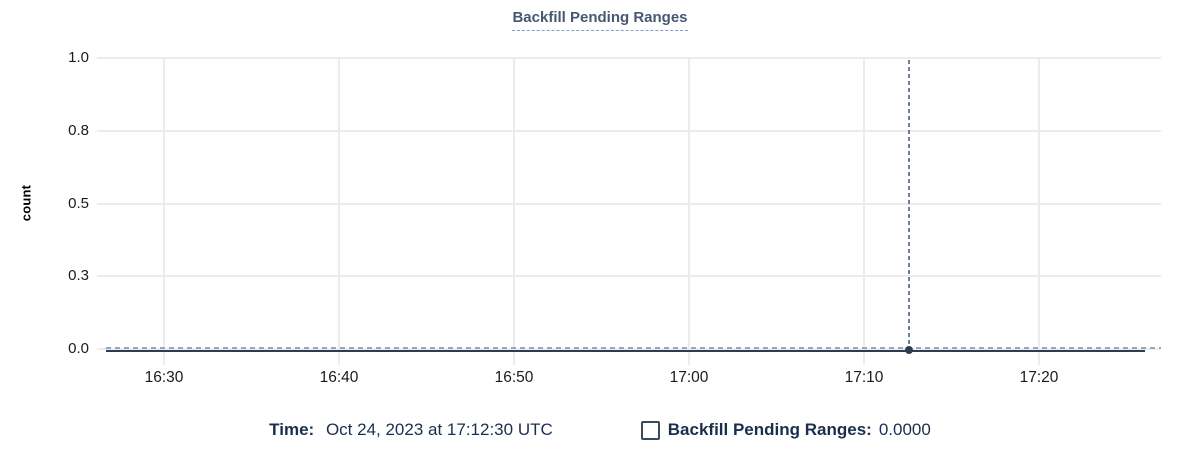  What do you see at coordinates (514, 377) in the screenshot?
I see `x-tick-label: 16:50` at bounding box center [514, 377].